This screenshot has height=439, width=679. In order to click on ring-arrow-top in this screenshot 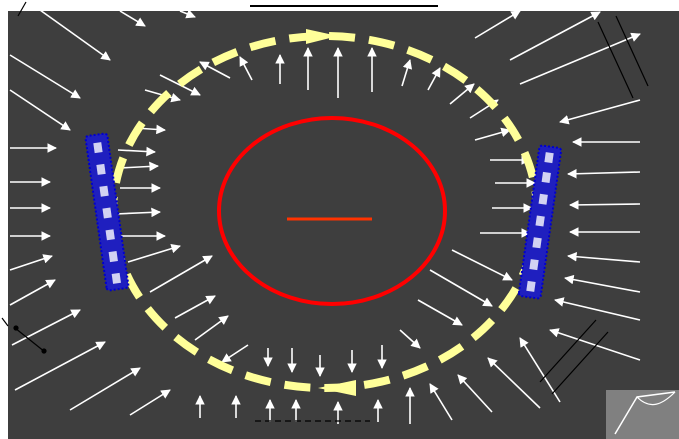, I will do `click(322, 36)`.